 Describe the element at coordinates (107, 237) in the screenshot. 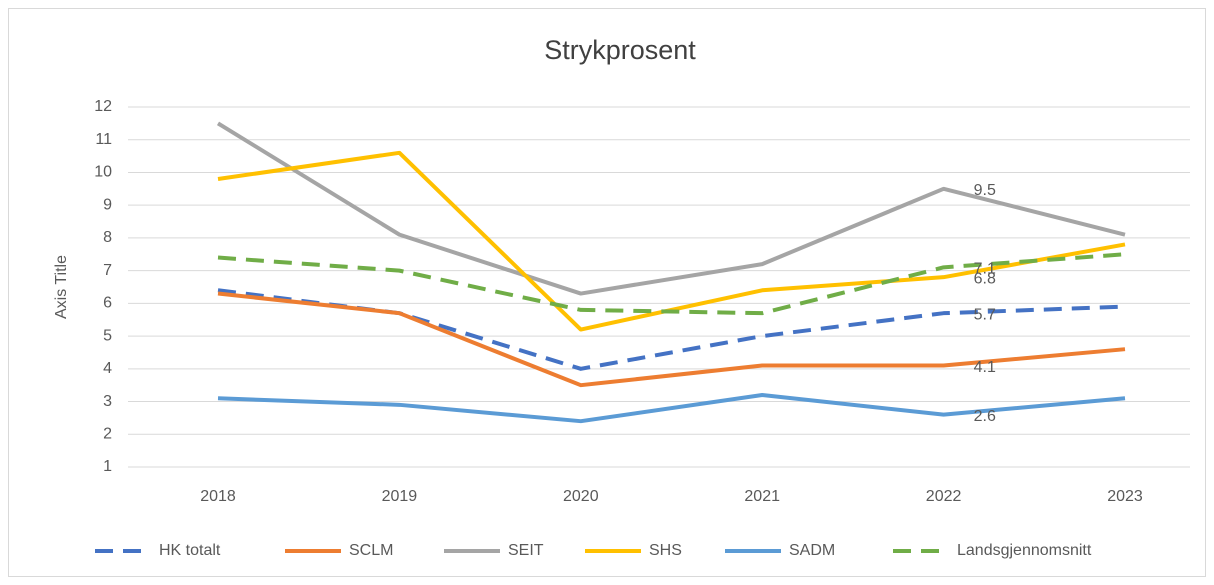

I see `y-tick-label: 8` at that location.